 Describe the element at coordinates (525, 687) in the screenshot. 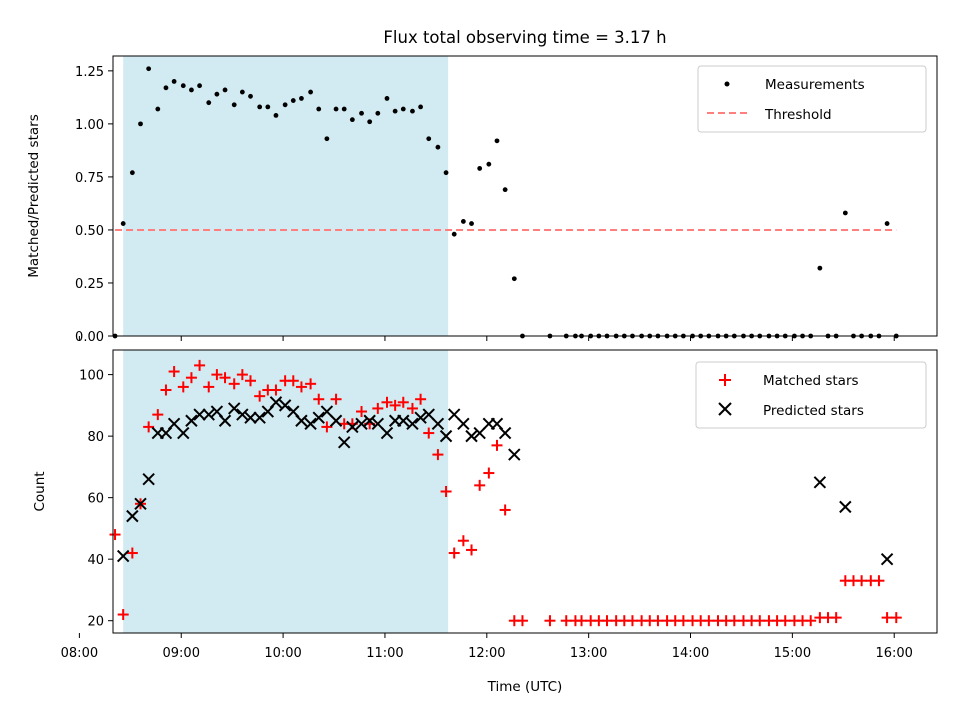

I see `bottom-x-axis-label: Time (UTC)` at that location.